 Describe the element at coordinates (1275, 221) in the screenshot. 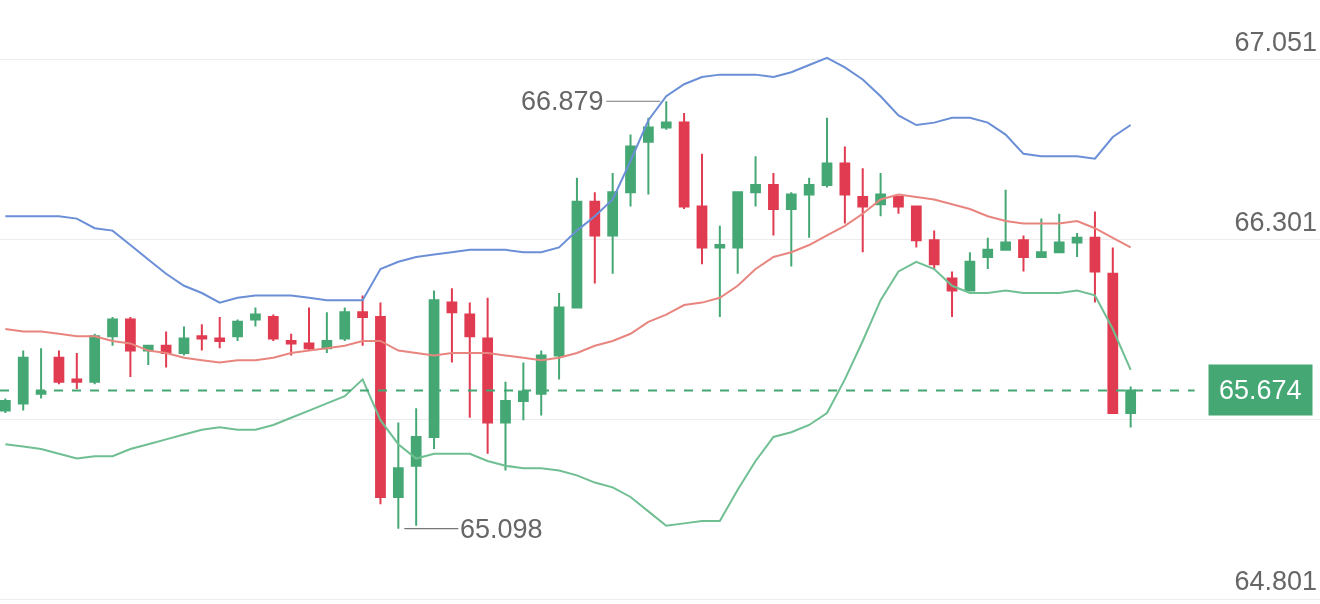

I see `y-tick-label: 66.301` at that location.